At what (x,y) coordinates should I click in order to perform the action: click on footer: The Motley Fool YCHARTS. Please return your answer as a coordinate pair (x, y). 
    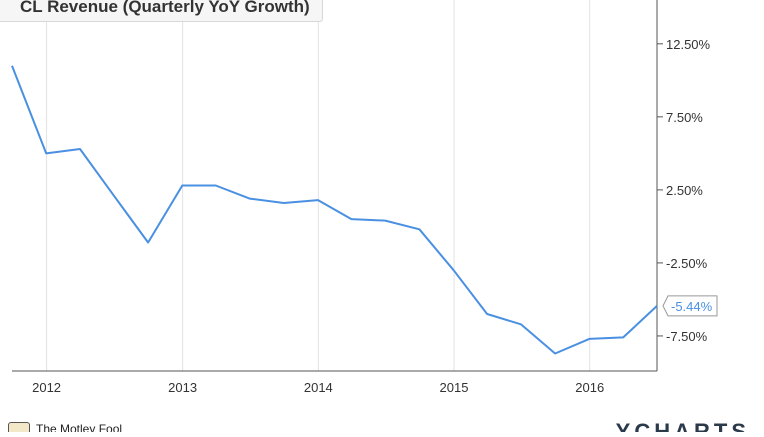
    Looking at the image, I should click on (382, 425).